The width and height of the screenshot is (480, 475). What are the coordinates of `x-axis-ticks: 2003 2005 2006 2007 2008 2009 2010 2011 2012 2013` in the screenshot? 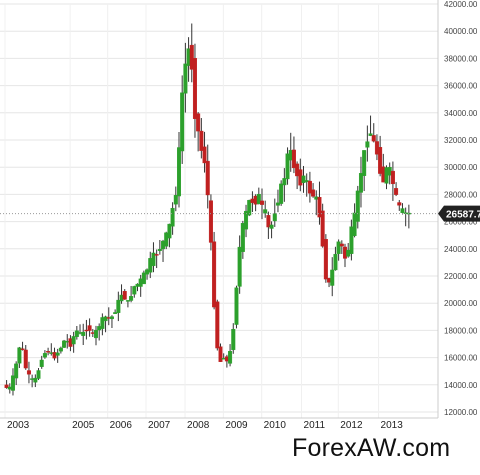 It's located at (205, 425).